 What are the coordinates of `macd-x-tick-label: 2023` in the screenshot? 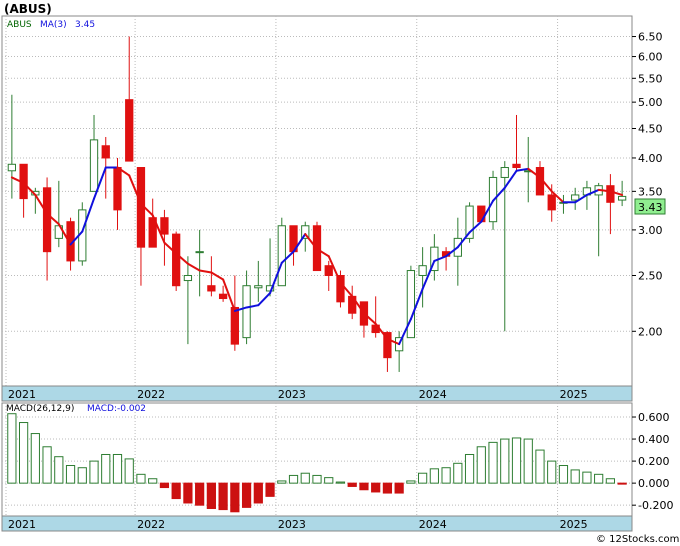 It's located at (292, 524).